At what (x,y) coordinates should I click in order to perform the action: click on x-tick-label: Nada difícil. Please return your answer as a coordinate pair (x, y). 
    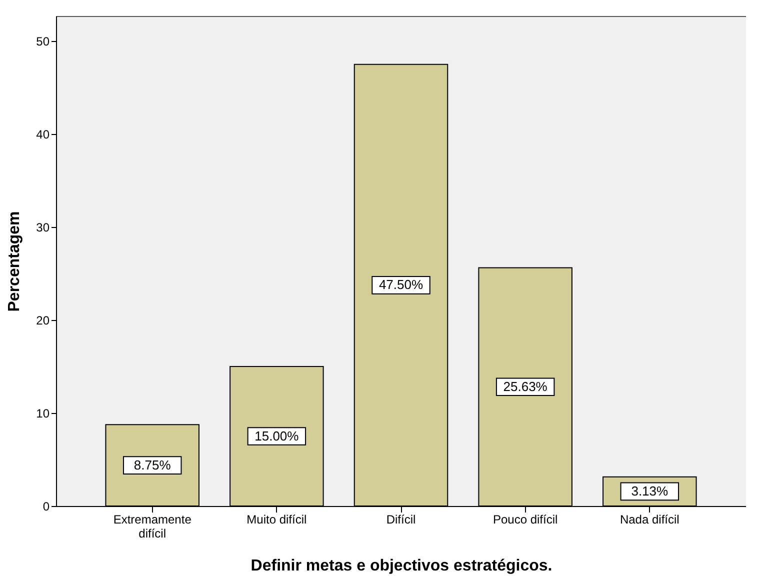
    Looking at the image, I should click on (650, 519).